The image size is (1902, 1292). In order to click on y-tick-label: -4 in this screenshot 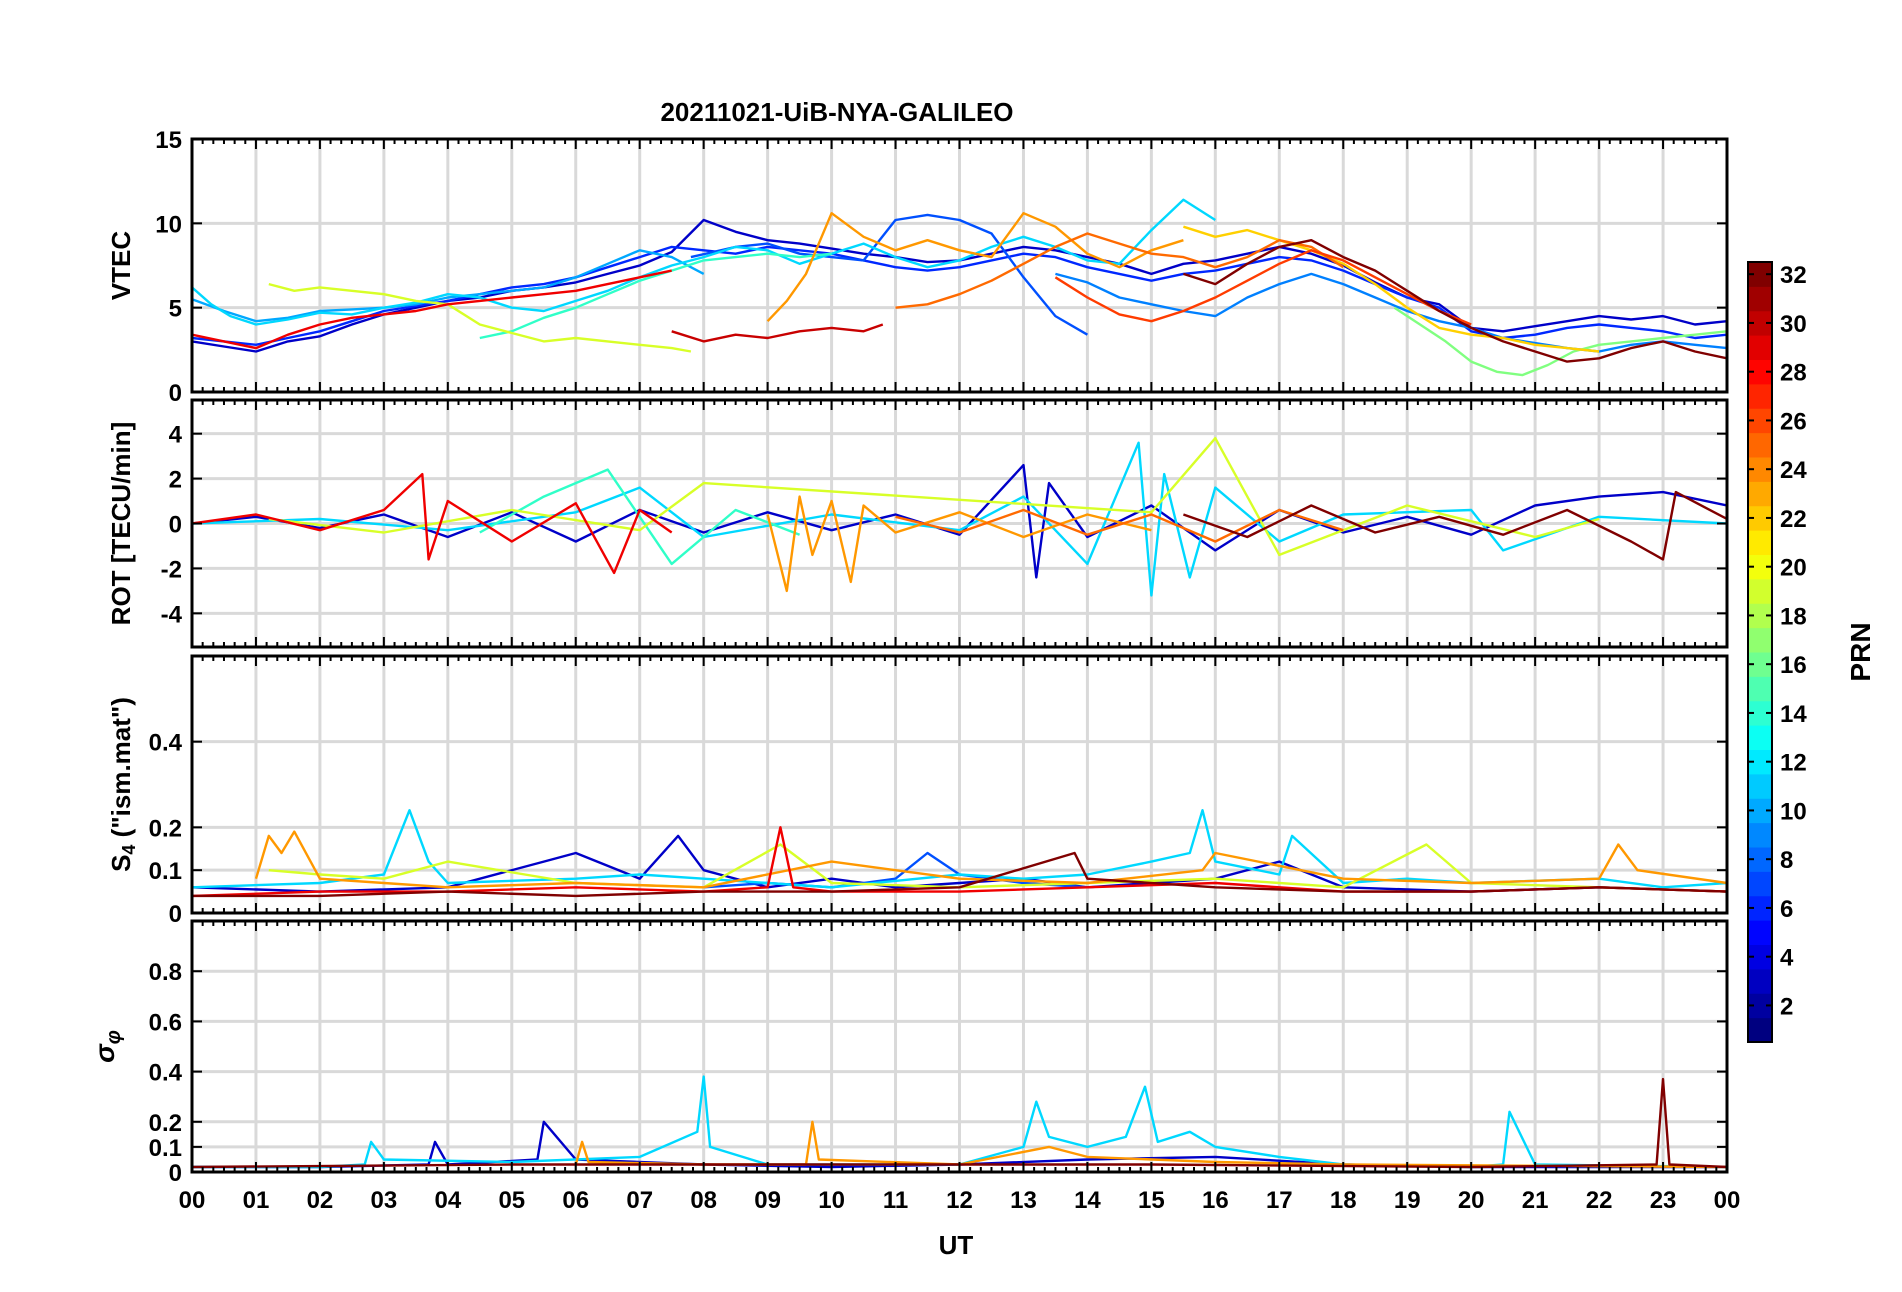, I will do `click(172, 614)`.